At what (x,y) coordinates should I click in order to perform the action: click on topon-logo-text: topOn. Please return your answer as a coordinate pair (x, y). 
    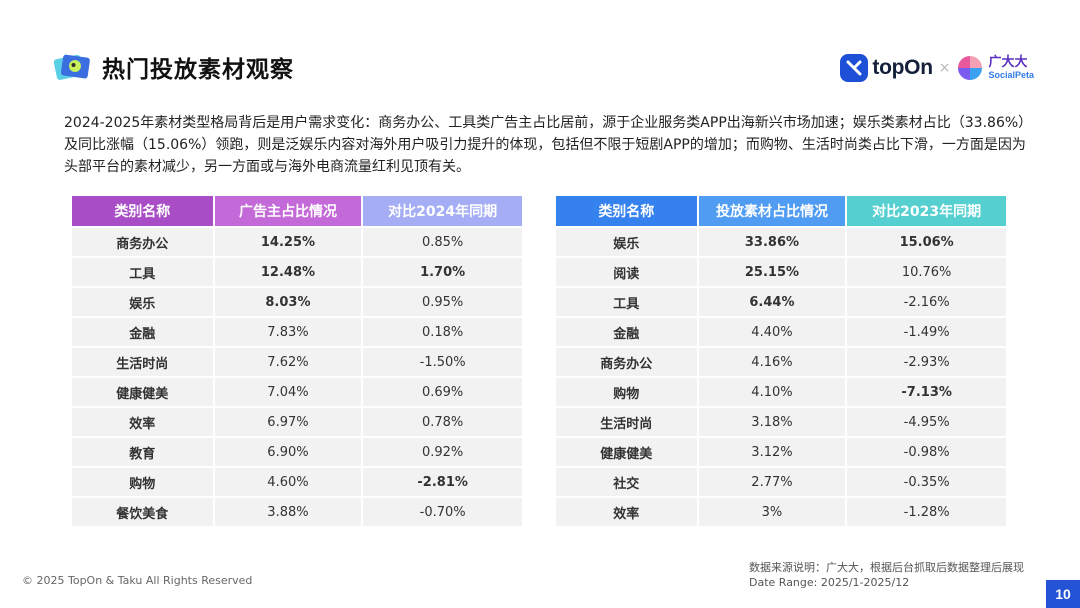
    Looking at the image, I should click on (902, 67).